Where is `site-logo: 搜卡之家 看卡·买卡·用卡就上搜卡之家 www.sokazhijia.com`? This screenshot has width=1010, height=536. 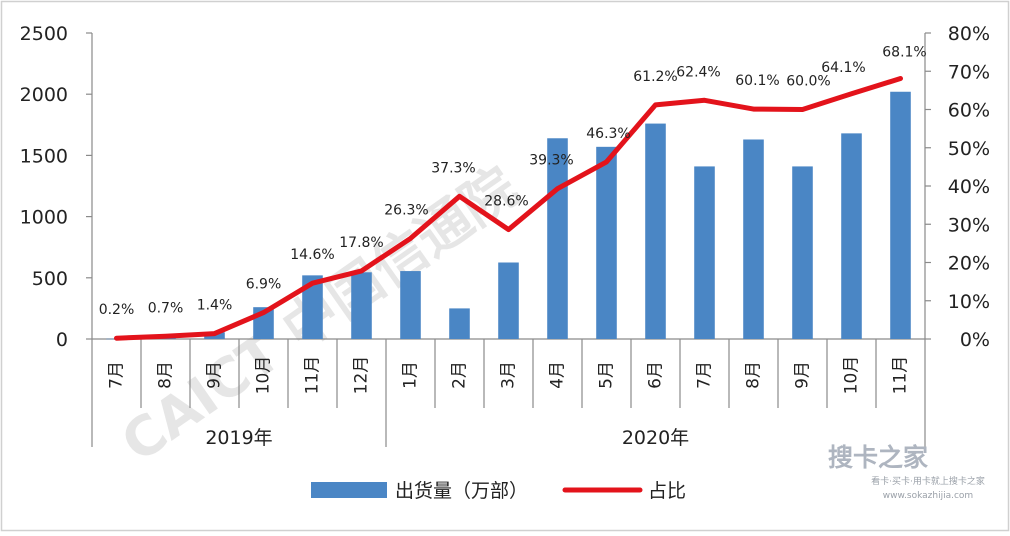 site-logo: 搜卡之家 看卡·买卡·用卡就上搜卡之家 www.sokazhijia.com is located at coordinates (906, 472).